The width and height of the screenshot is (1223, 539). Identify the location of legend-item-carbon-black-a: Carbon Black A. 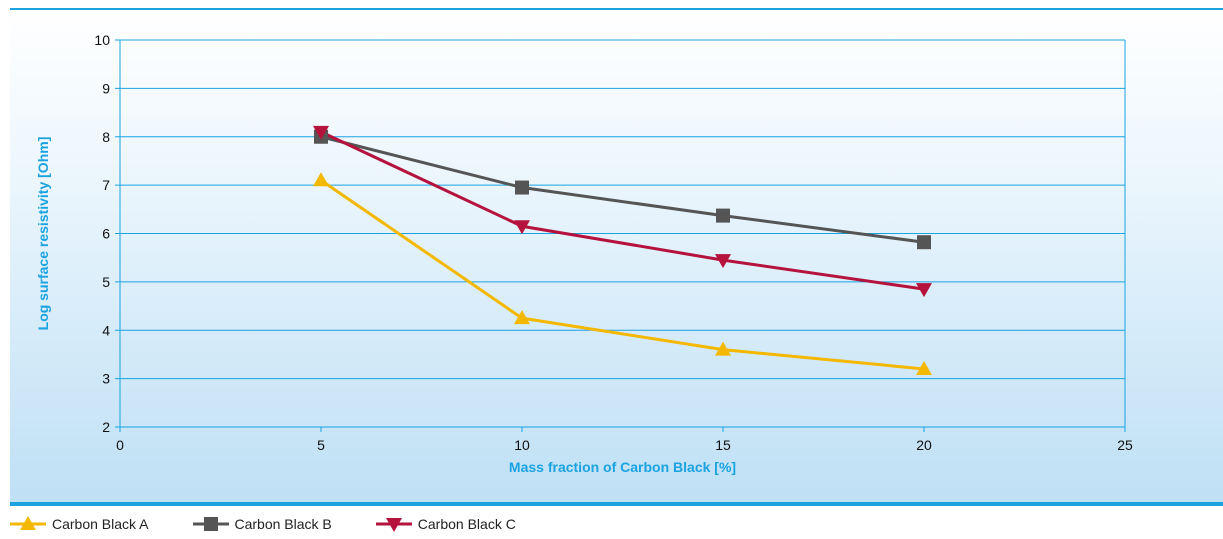
(79, 524).